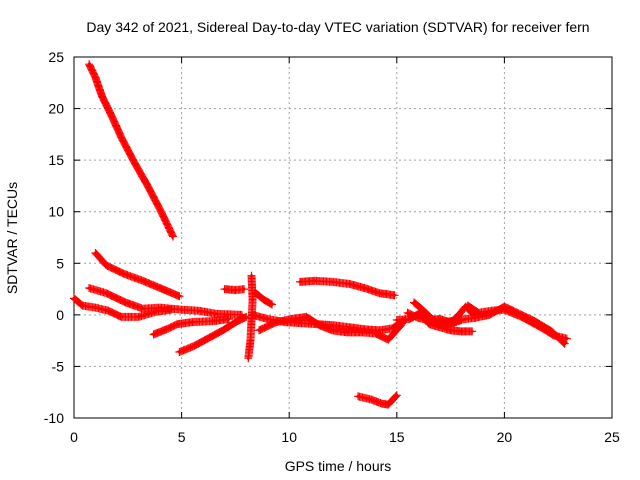  What do you see at coordinates (122, 307) in the screenshot?
I see `series-arc-start` at bounding box center [122, 307].